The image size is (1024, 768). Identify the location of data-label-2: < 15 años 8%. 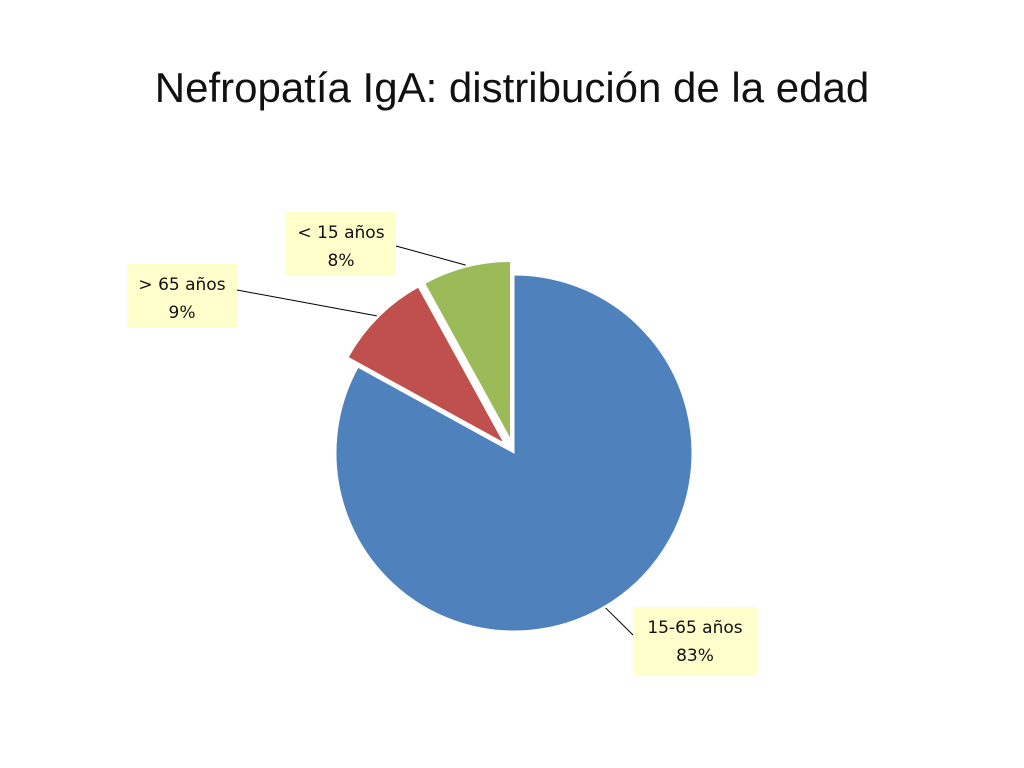
(341, 244).